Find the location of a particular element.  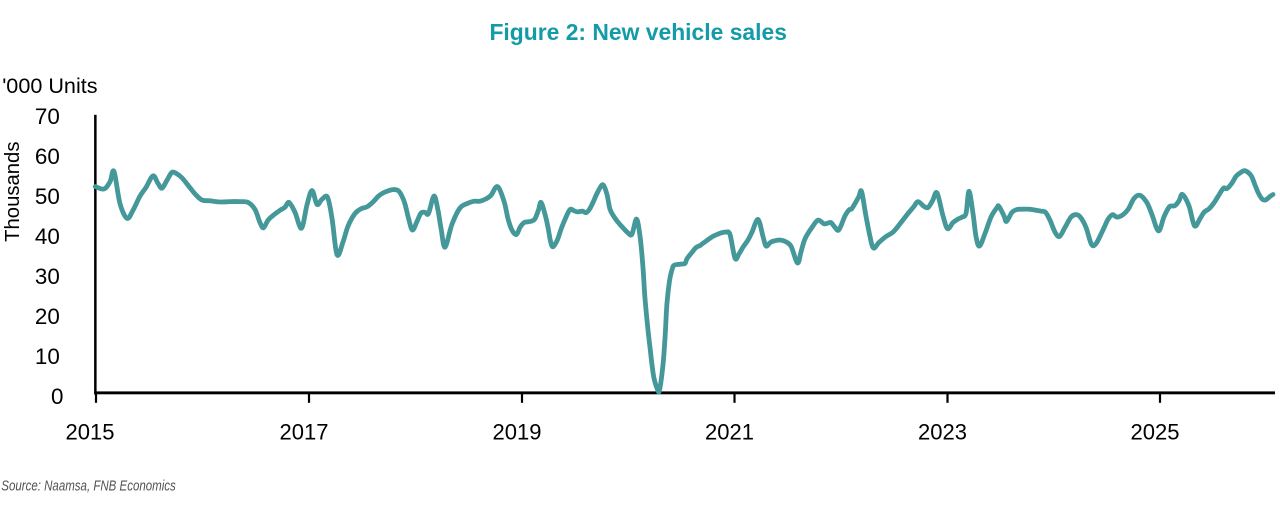

svg-text: Source: Naamsa, FNB Economics is located at coordinates (88, 486).